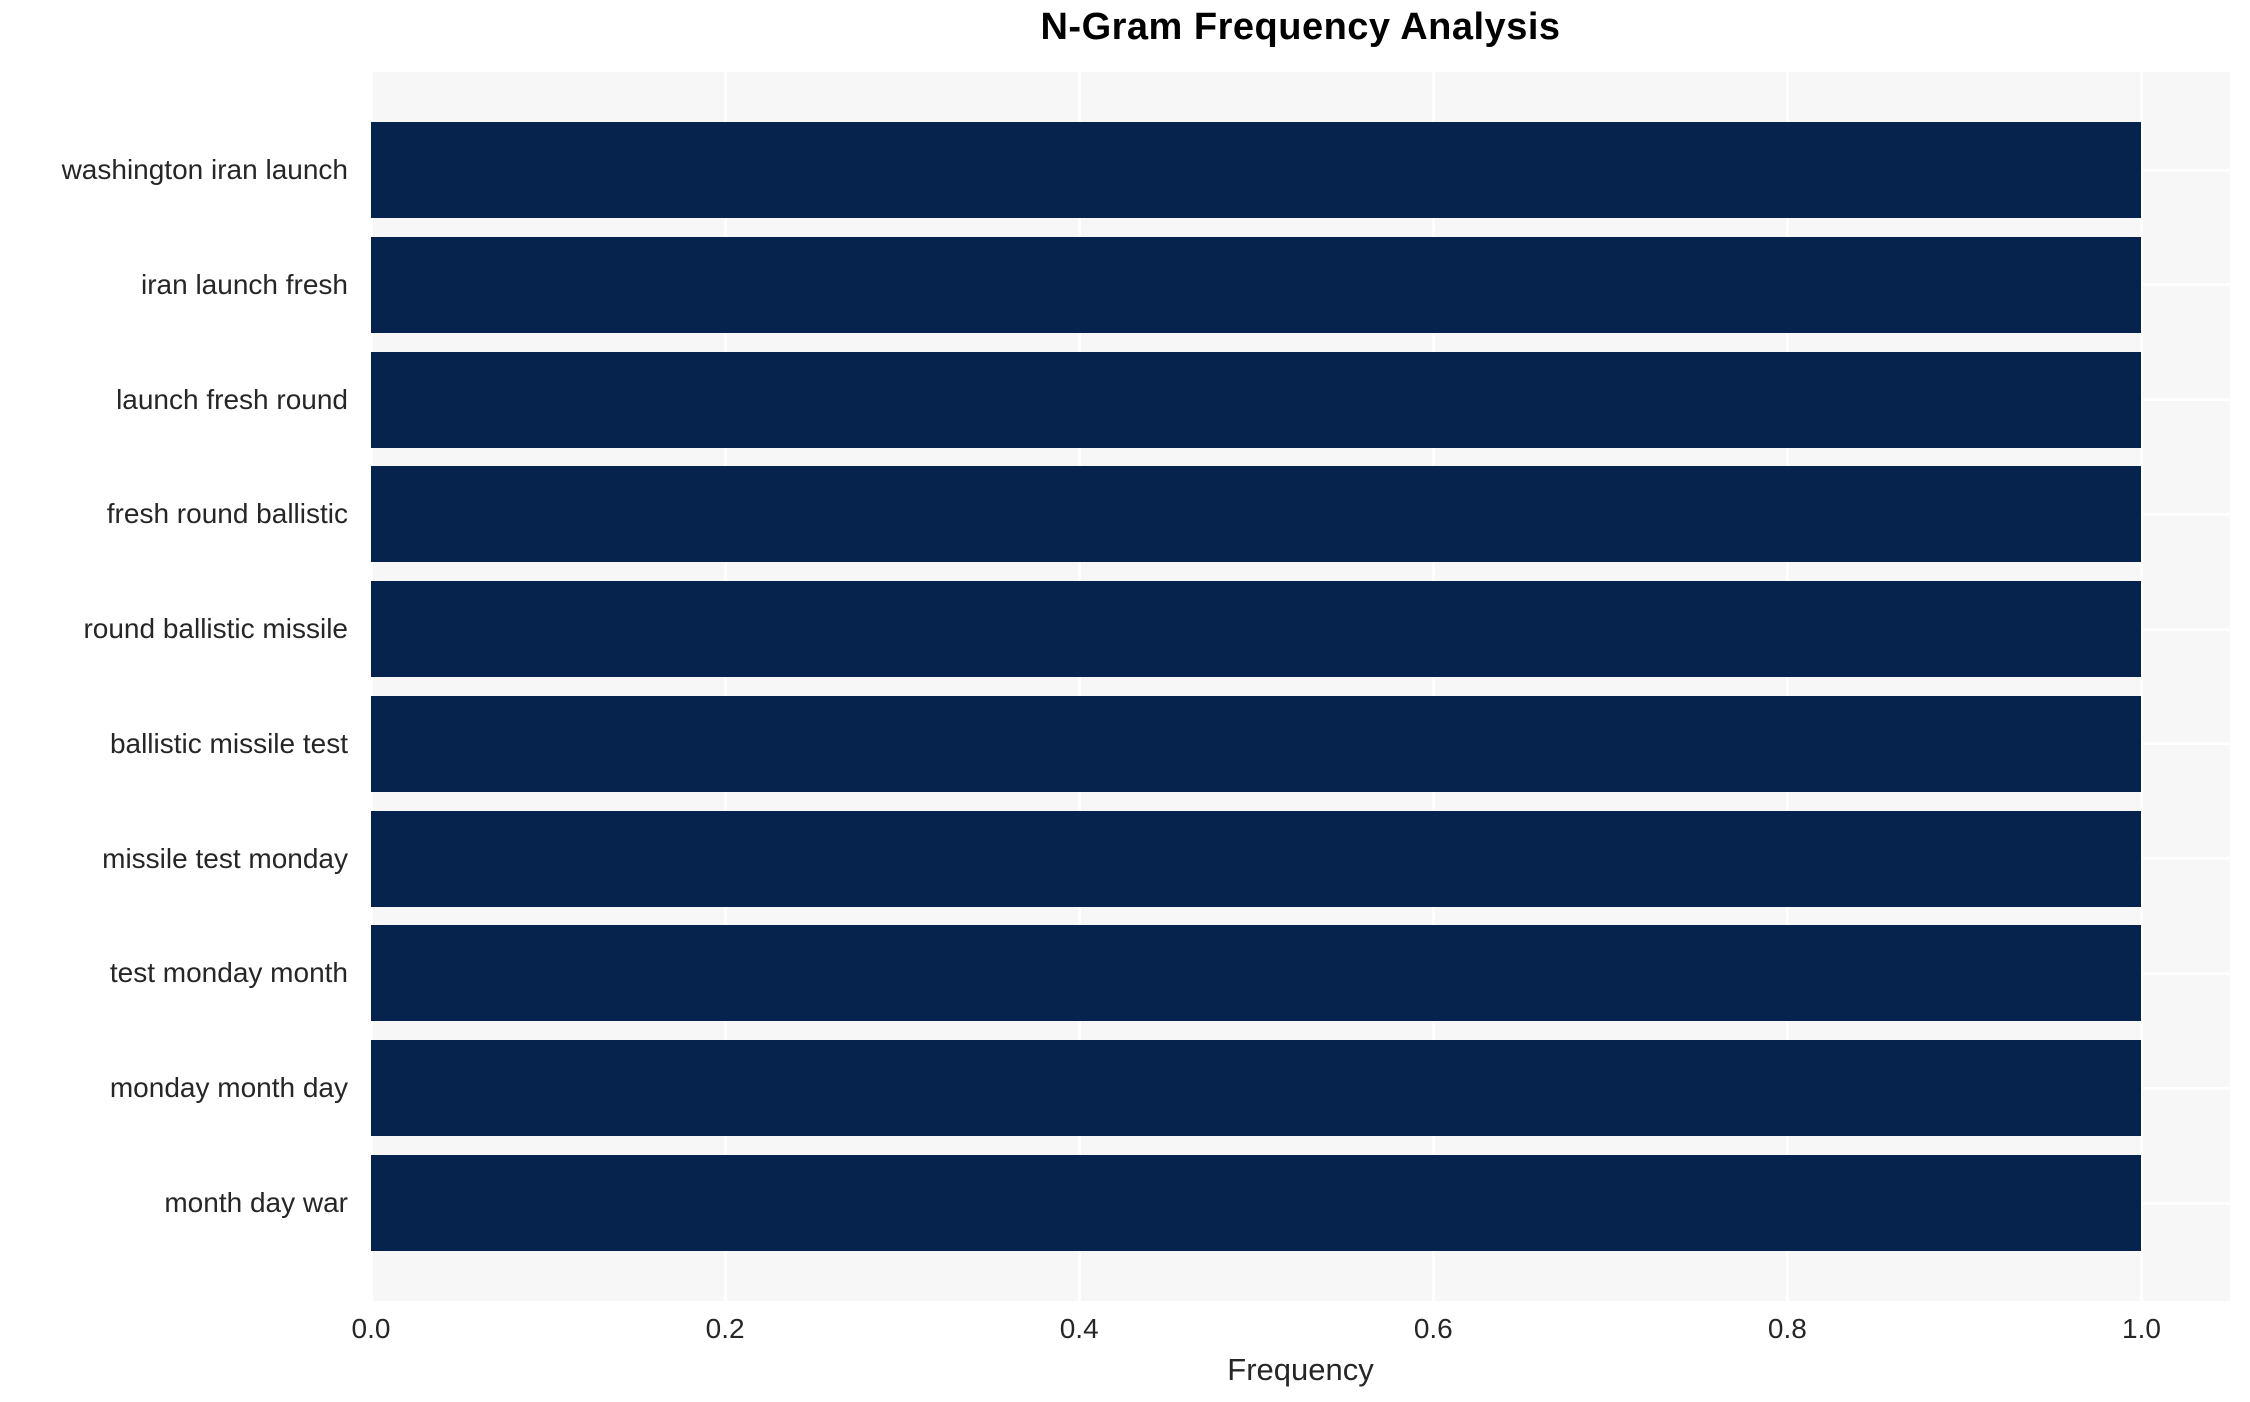 This screenshot has height=1402, width=2250. I want to click on x-tick-label: 0.2, so click(725, 1328).